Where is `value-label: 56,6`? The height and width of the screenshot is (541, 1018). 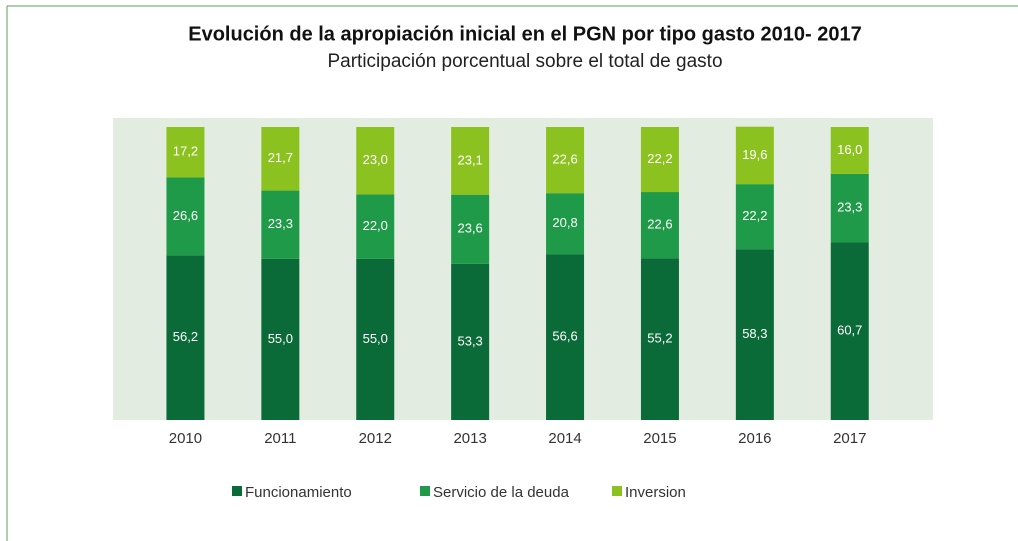
value-label: 56,6 is located at coordinates (564, 336).